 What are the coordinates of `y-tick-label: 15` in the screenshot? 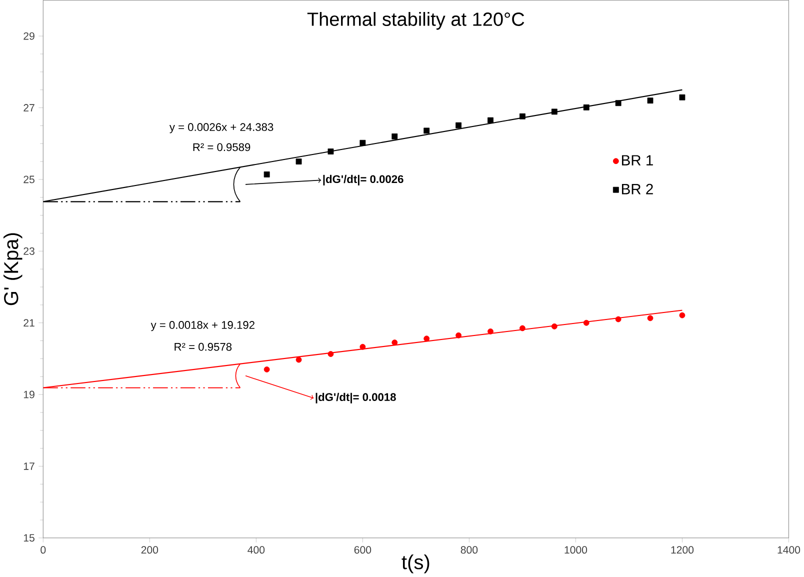 It's located at (29, 538).